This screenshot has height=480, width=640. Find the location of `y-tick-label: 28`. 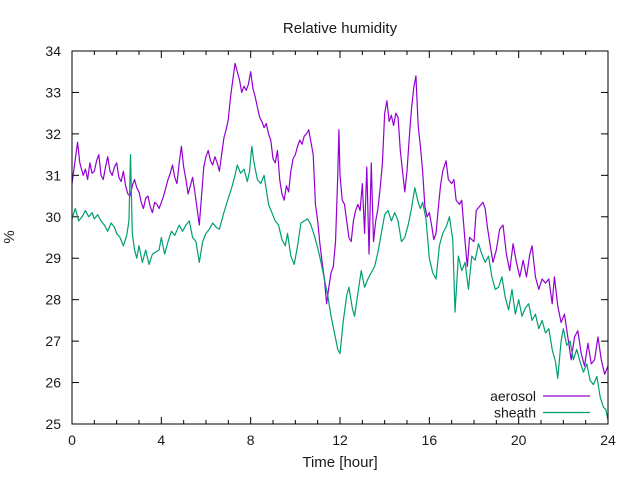

y-tick-label: 28 is located at coordinates (53, 300).